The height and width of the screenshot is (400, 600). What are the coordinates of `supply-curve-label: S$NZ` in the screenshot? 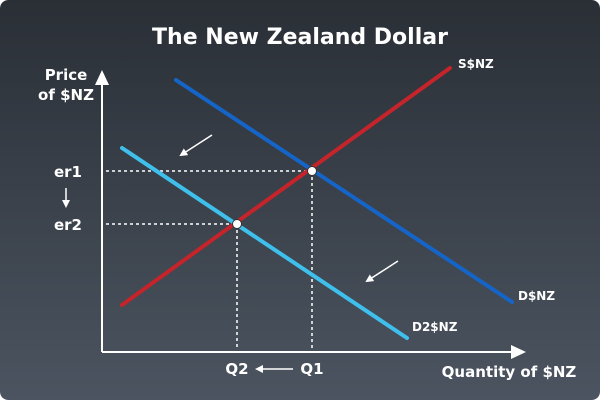 It's located at (476, 64).